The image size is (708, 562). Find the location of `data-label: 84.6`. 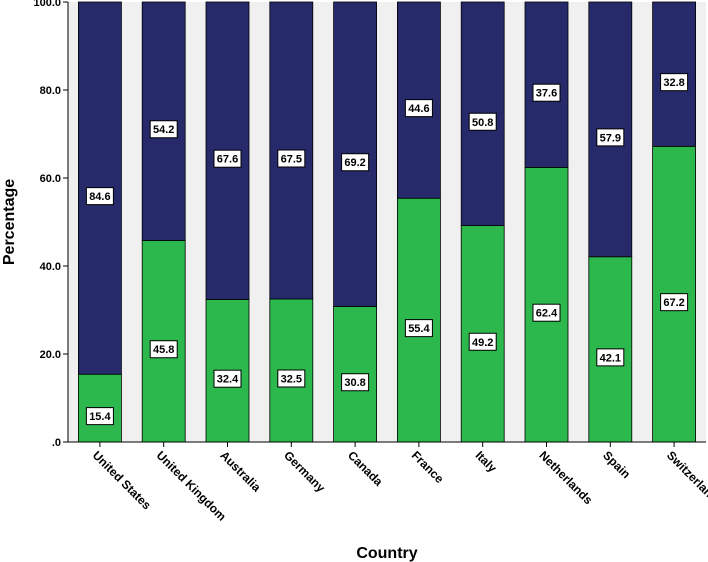

data-label: 84.6 is located at coordinates (99, 197).